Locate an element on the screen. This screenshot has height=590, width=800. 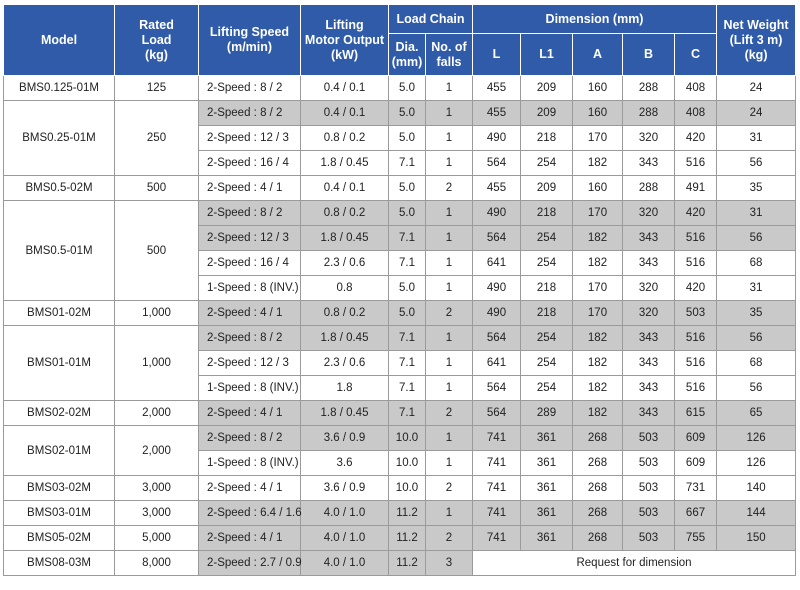
weight-cell: 144 is located at coordinates (756, 513).